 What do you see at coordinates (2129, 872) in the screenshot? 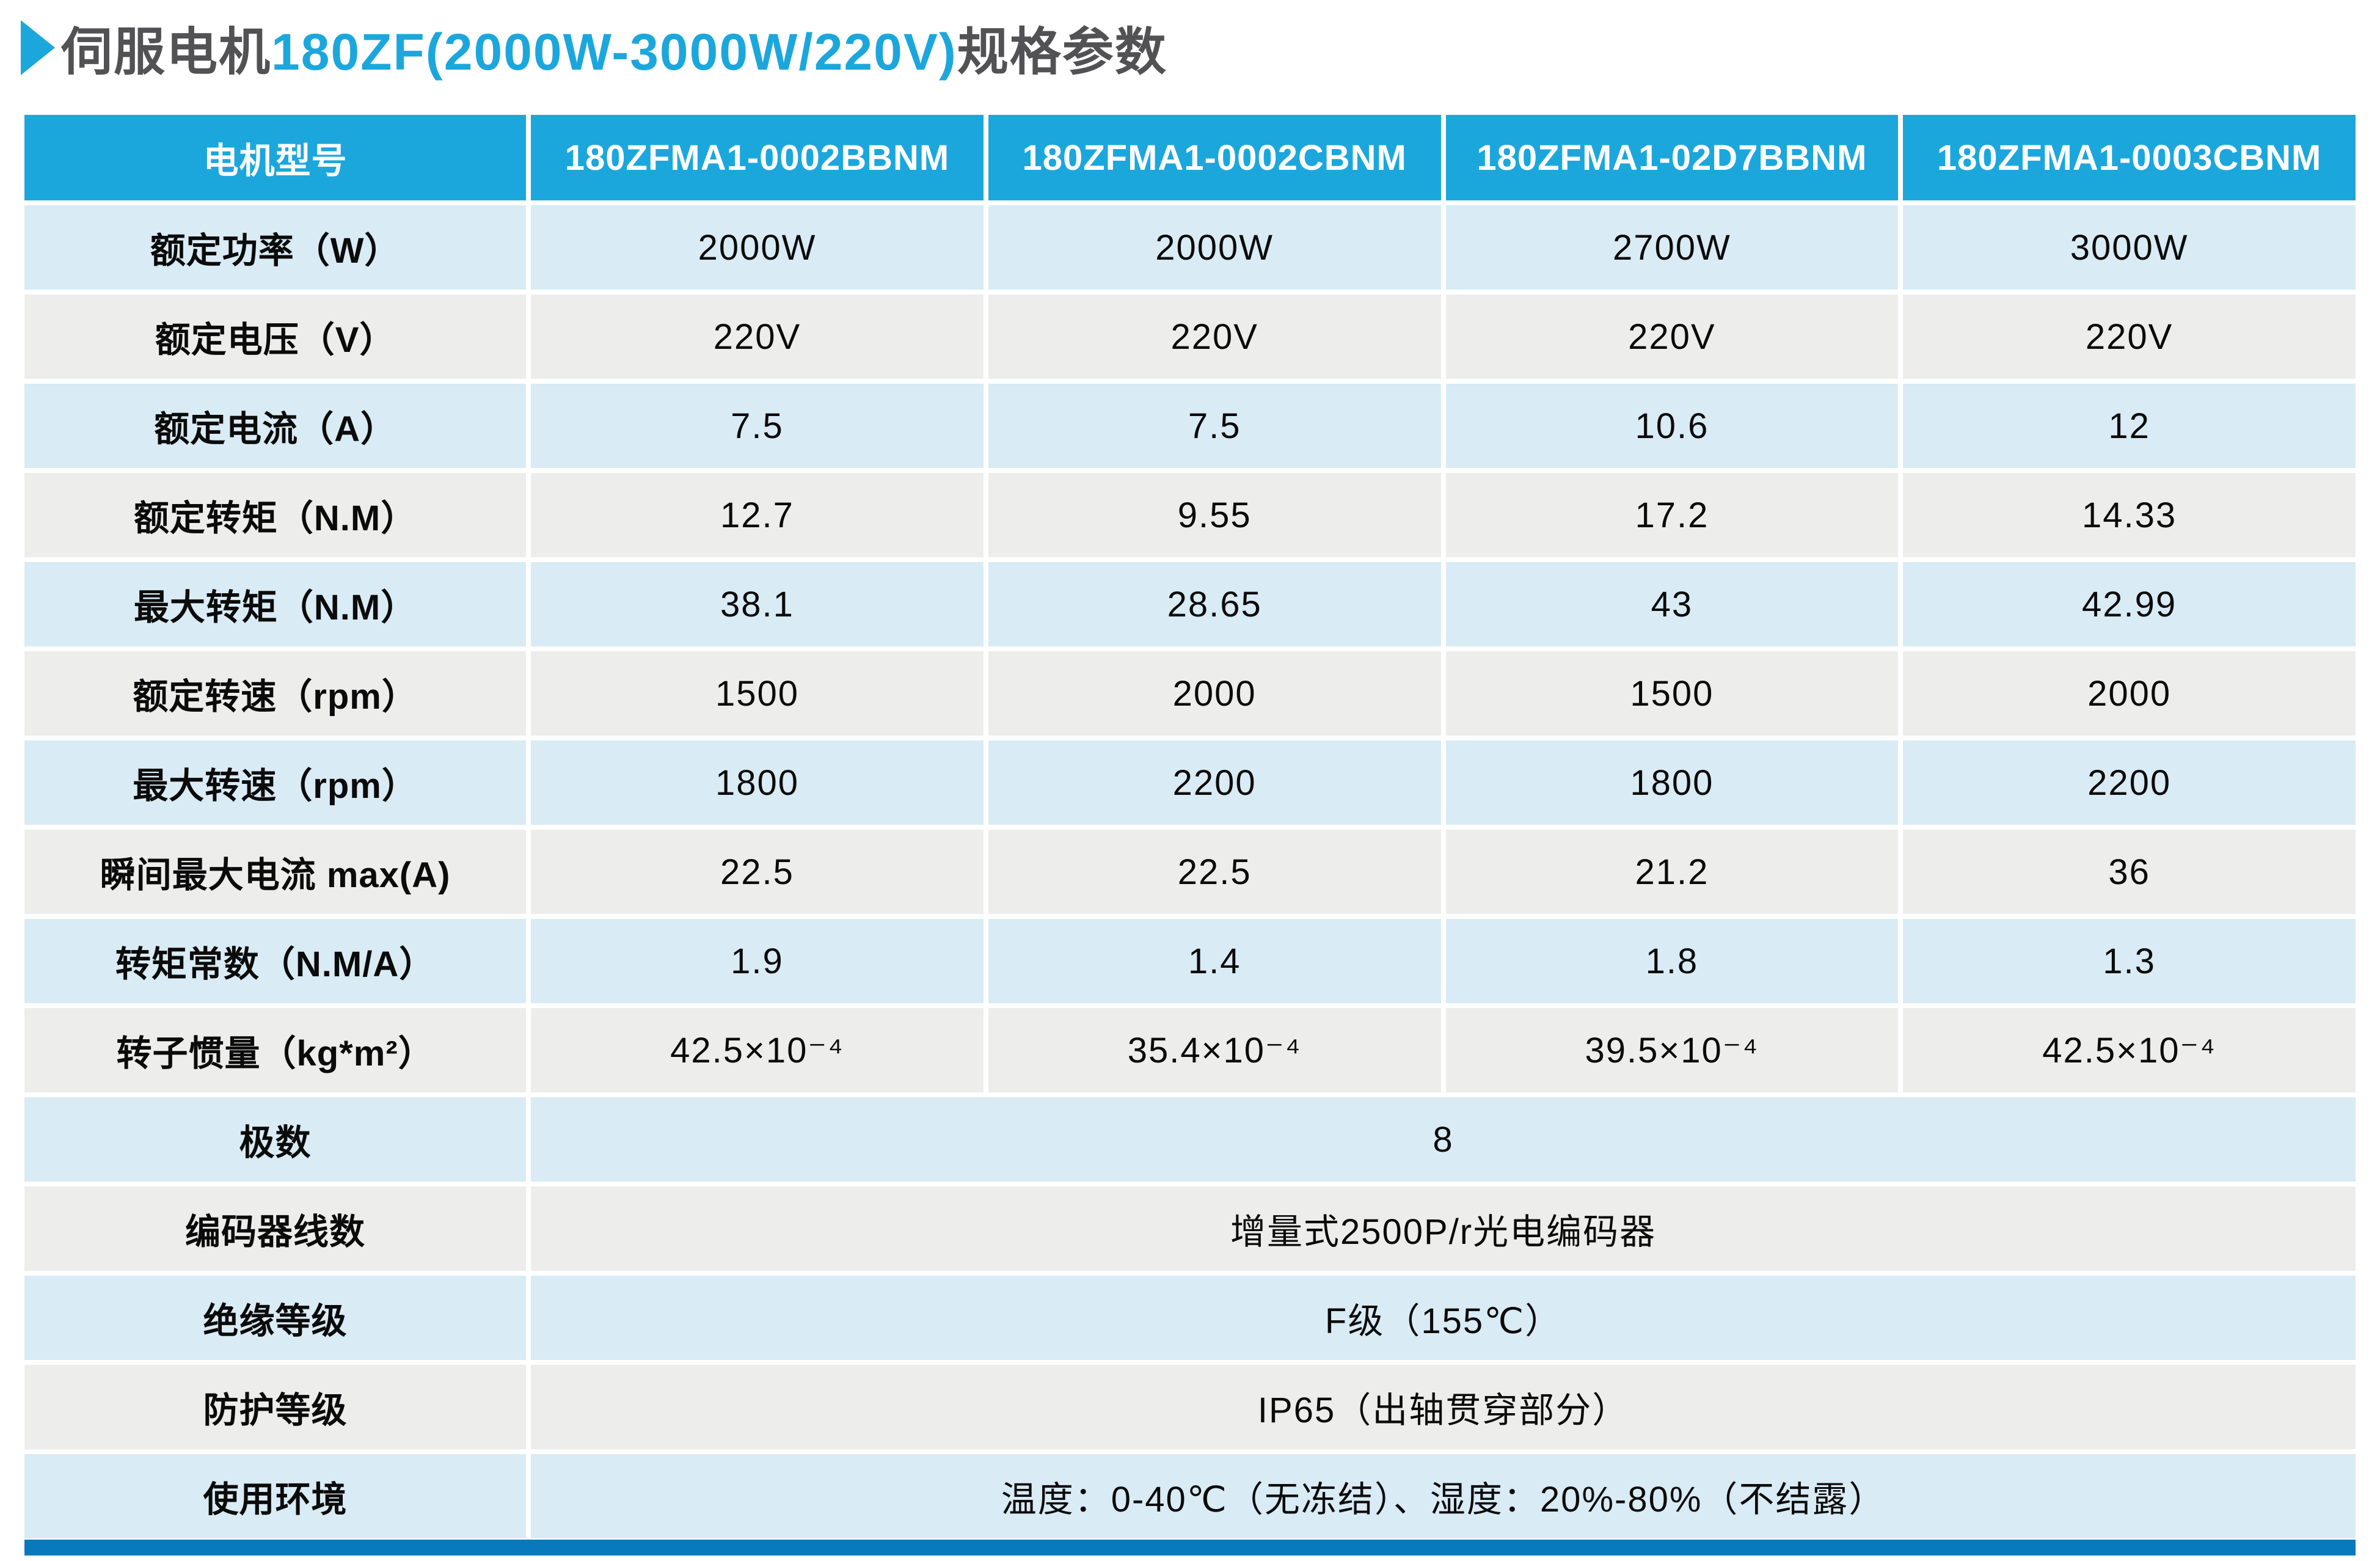
I see `cell-value: 36` at bounding box center [2129, 872].